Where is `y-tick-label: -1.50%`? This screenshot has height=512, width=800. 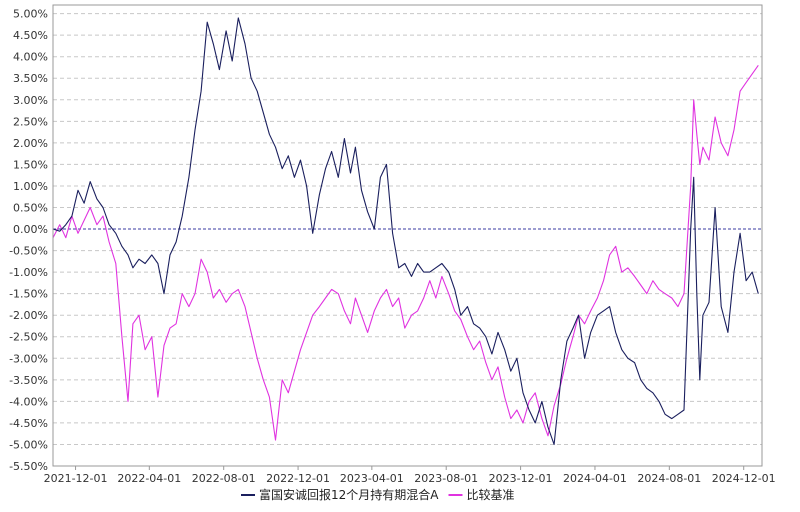 y-tick-label: -1.50% is located at coordinates (28, 294).